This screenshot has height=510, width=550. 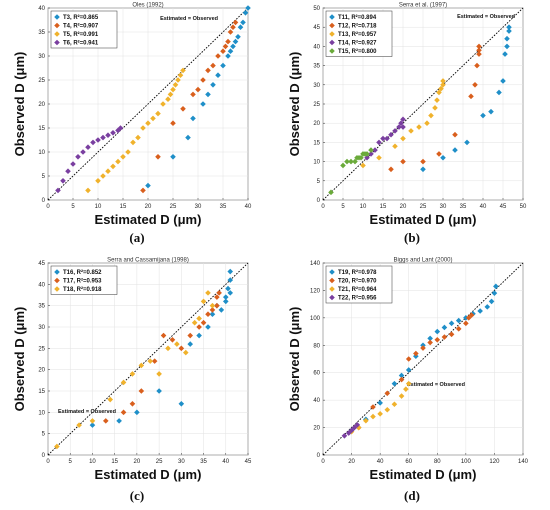 I want to click on chart-title: Serra et al. (1997), so click(x=423, y=6).